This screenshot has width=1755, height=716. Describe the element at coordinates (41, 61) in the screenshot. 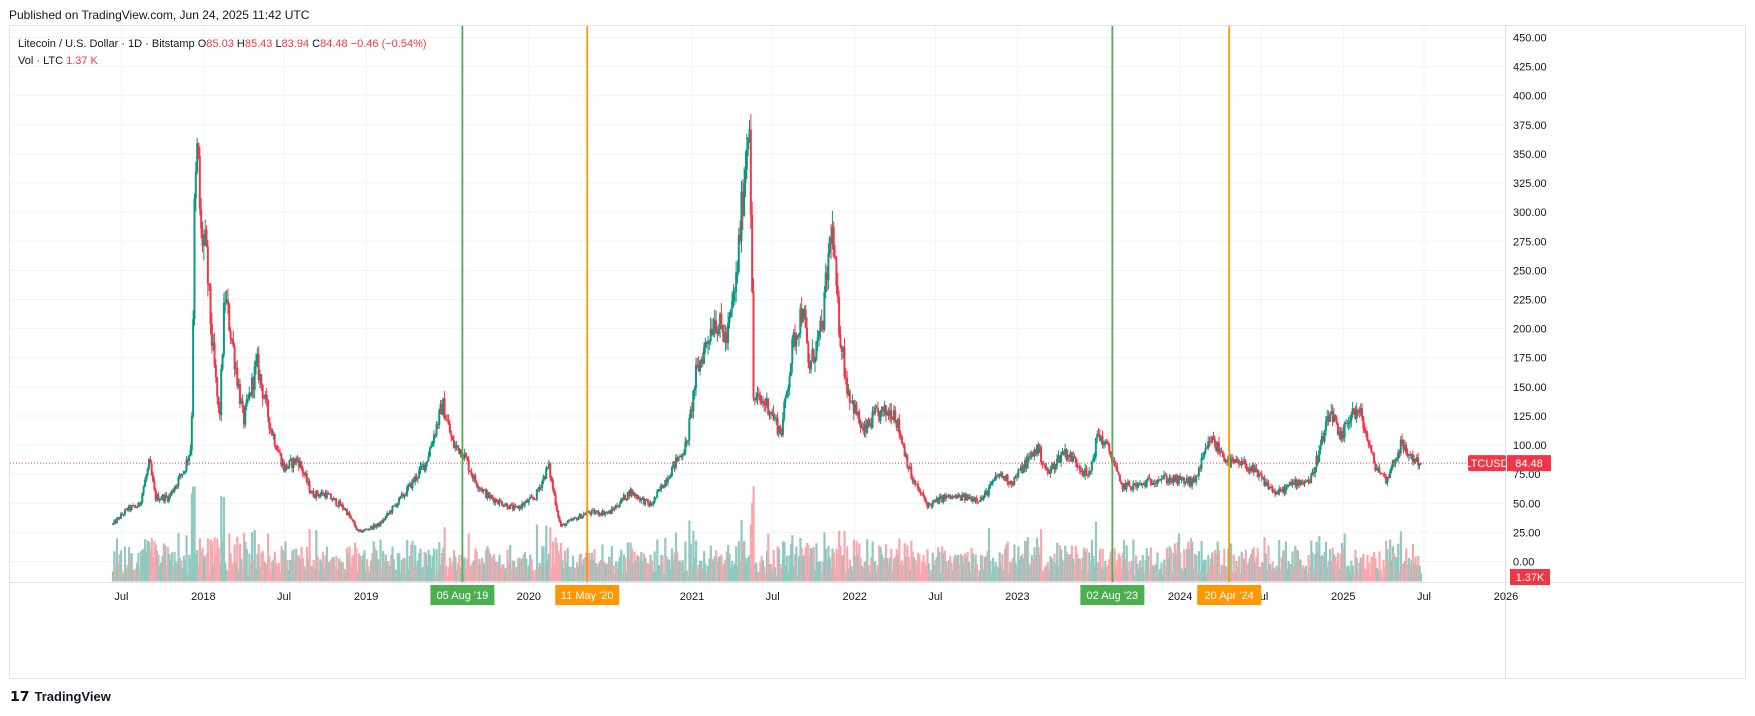

I see `legend-volume-label: Vol · LTC` at that location.